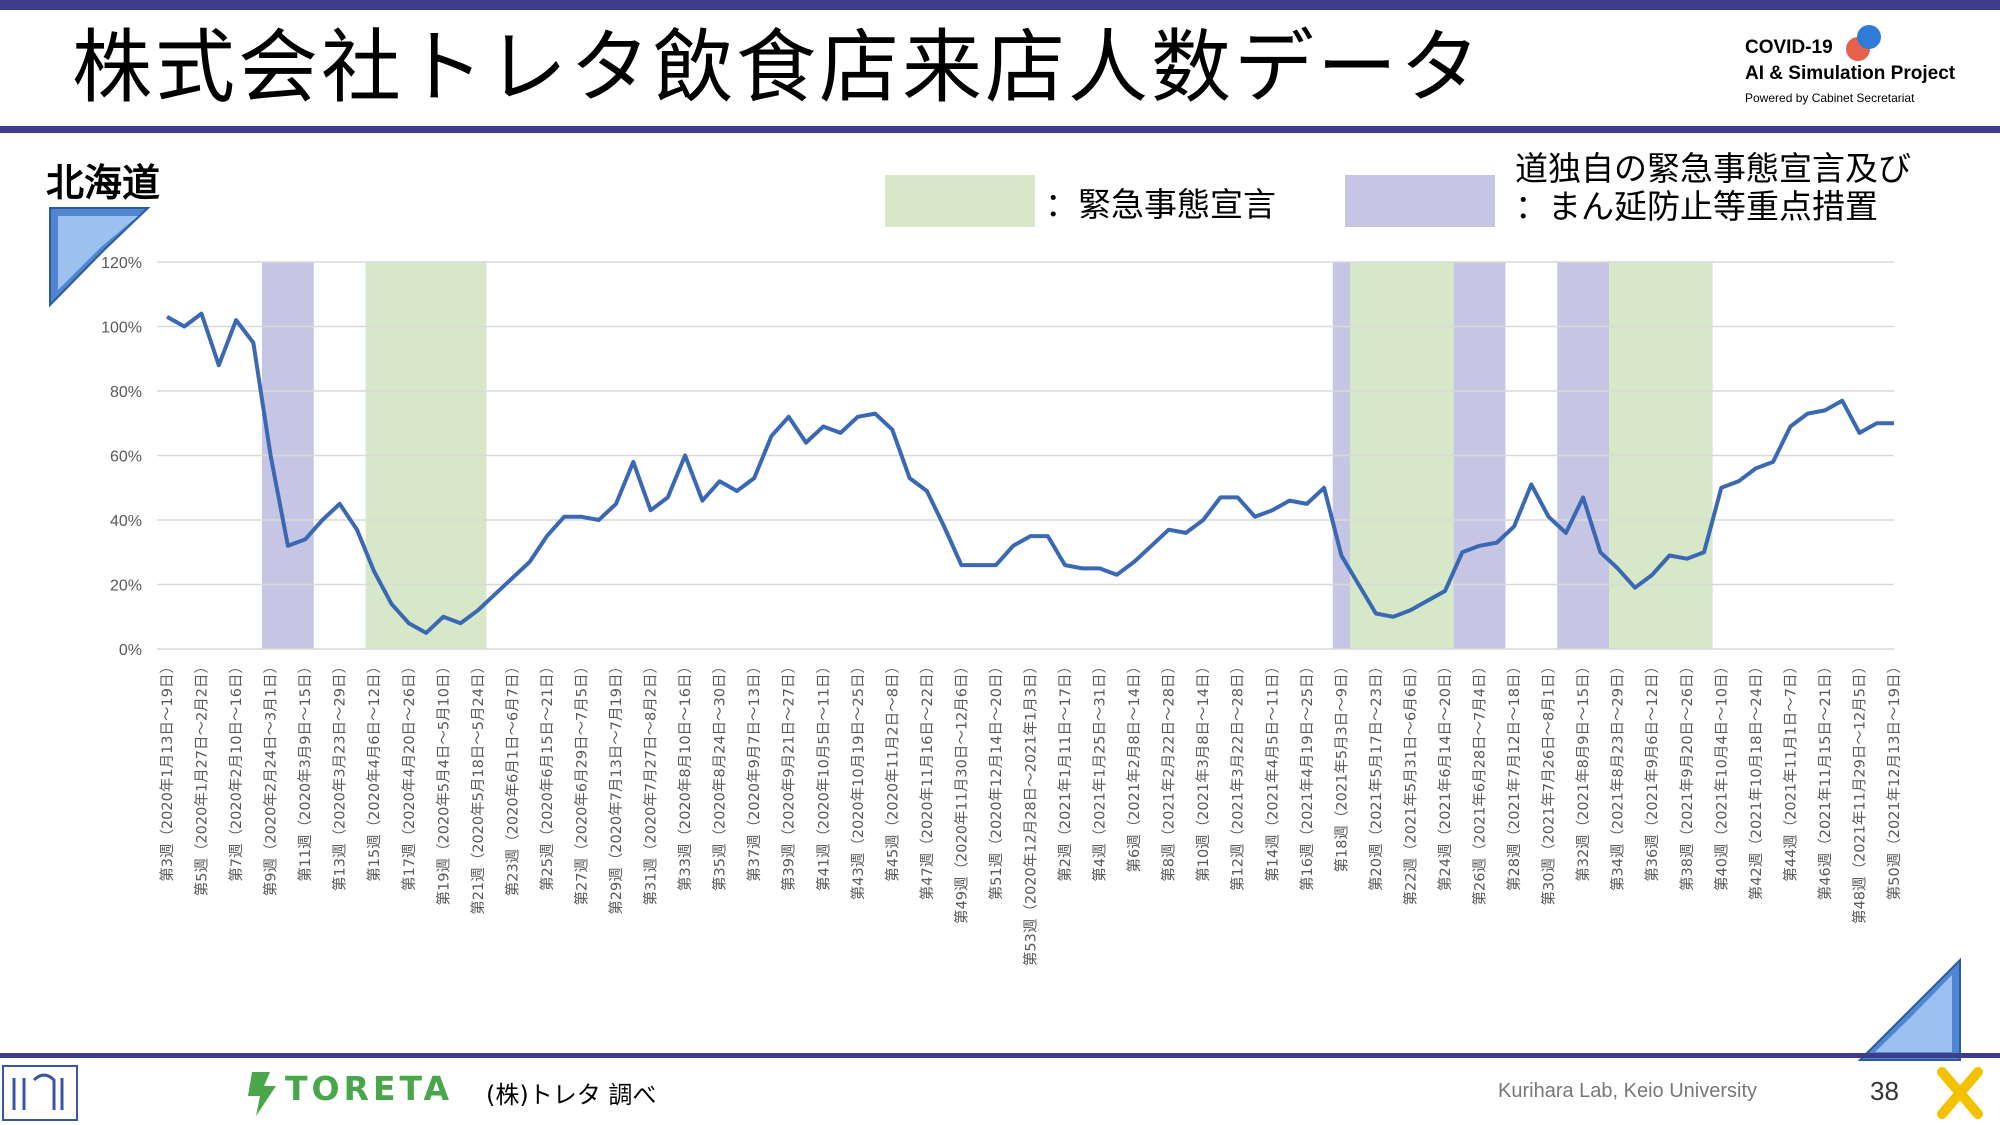 The image size is (2000, 1125). What do you see at coordinates (1480, 782) in the screenshot?
I see `x-tick-label: 第26週（2021年6月28日～7月4日）` at bounding box center [1480, 782].